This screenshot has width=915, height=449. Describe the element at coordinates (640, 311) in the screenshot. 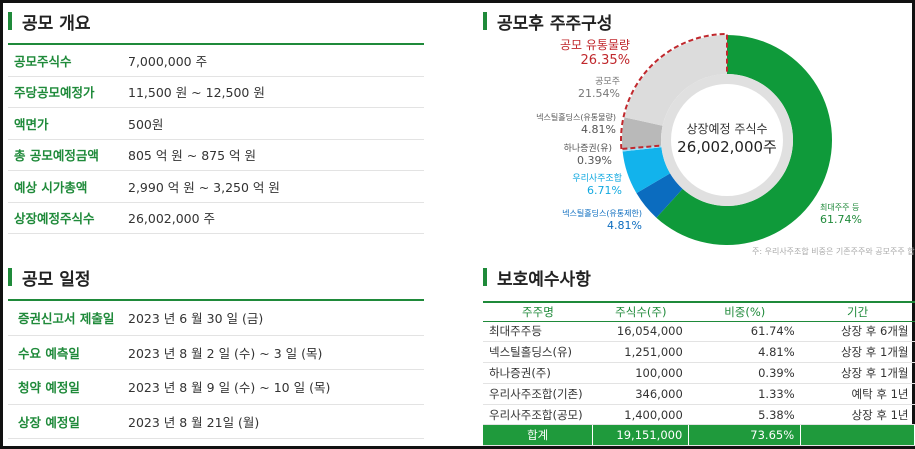

I see `lockup-header-cell: 주식수(주)` at that location.